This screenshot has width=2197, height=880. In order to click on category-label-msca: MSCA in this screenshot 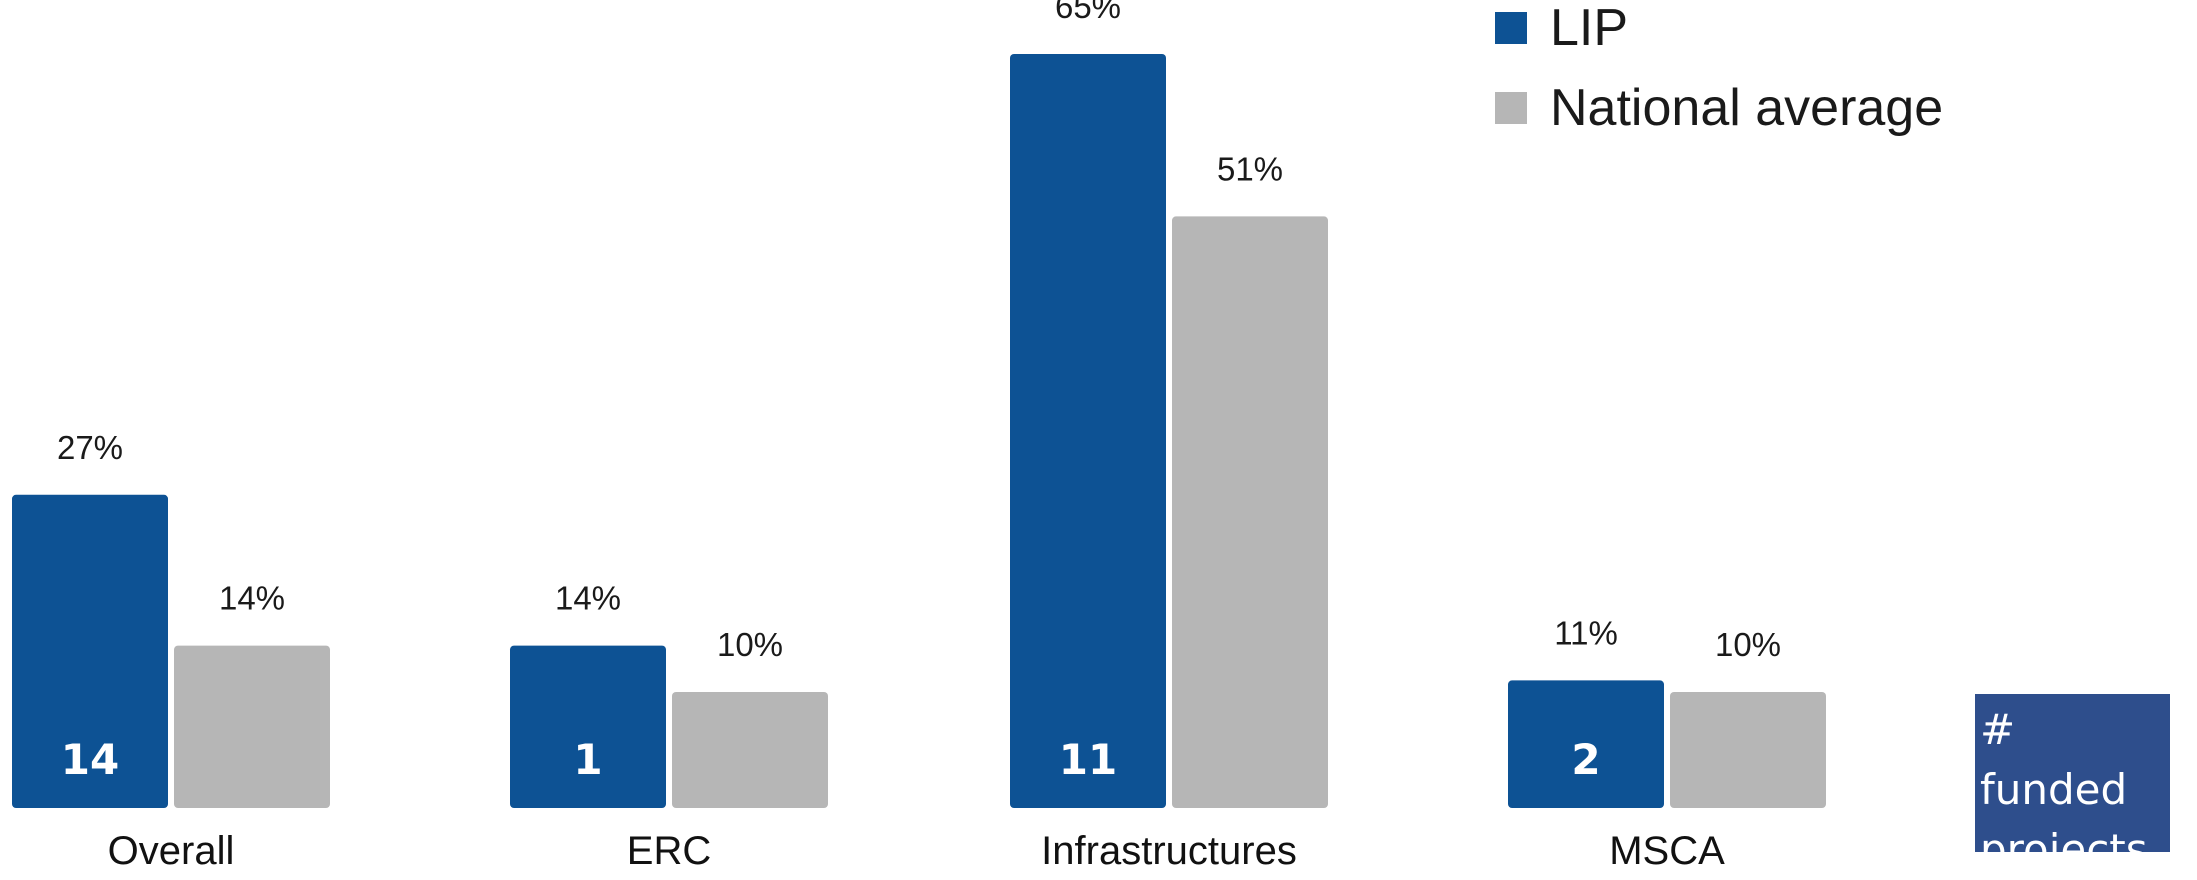, I will do `click(1667, 848)`.